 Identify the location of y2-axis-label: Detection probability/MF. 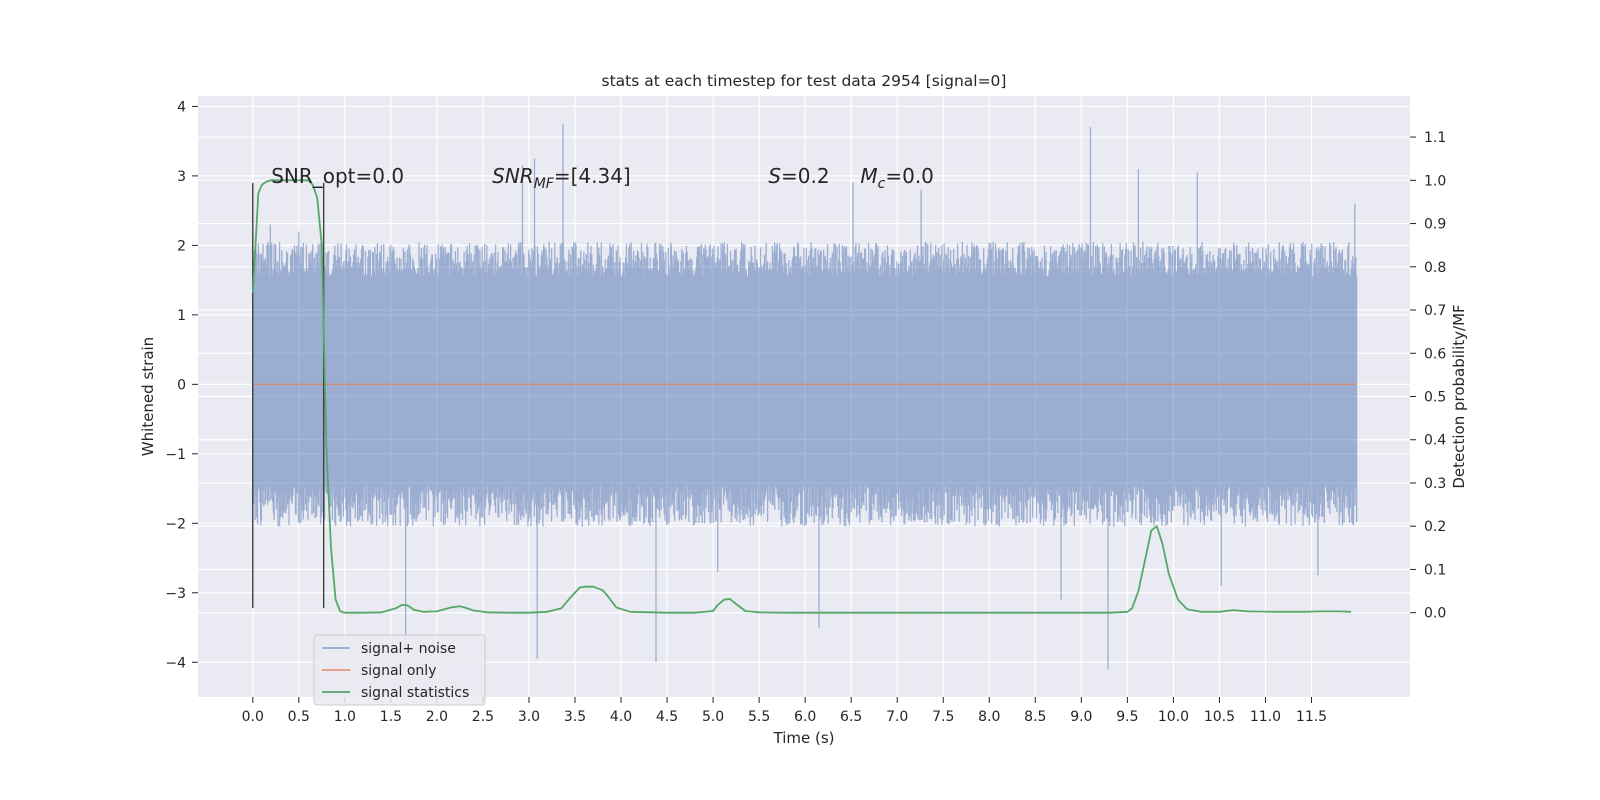
(1459, 396).